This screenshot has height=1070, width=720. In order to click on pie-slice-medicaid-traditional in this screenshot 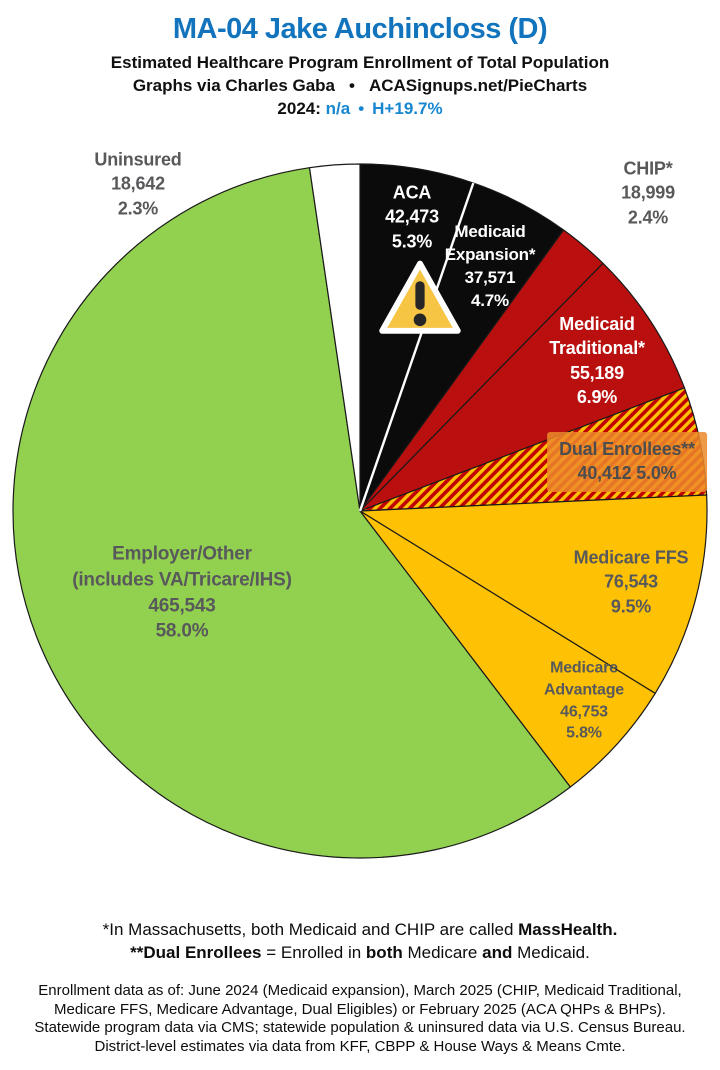, I will do `click(522, 387)`.